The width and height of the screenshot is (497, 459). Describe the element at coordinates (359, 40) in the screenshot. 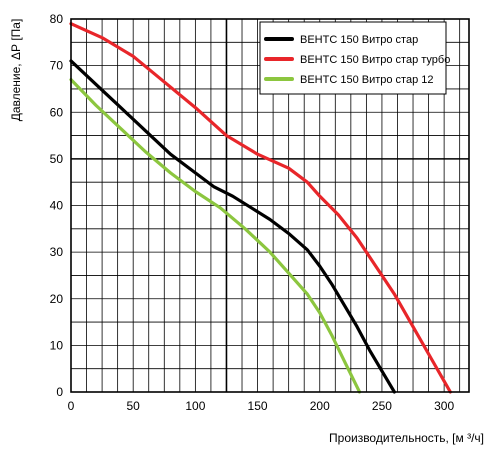

I see `legend-label: ВЕНТС 150 Витро стар` at that location.